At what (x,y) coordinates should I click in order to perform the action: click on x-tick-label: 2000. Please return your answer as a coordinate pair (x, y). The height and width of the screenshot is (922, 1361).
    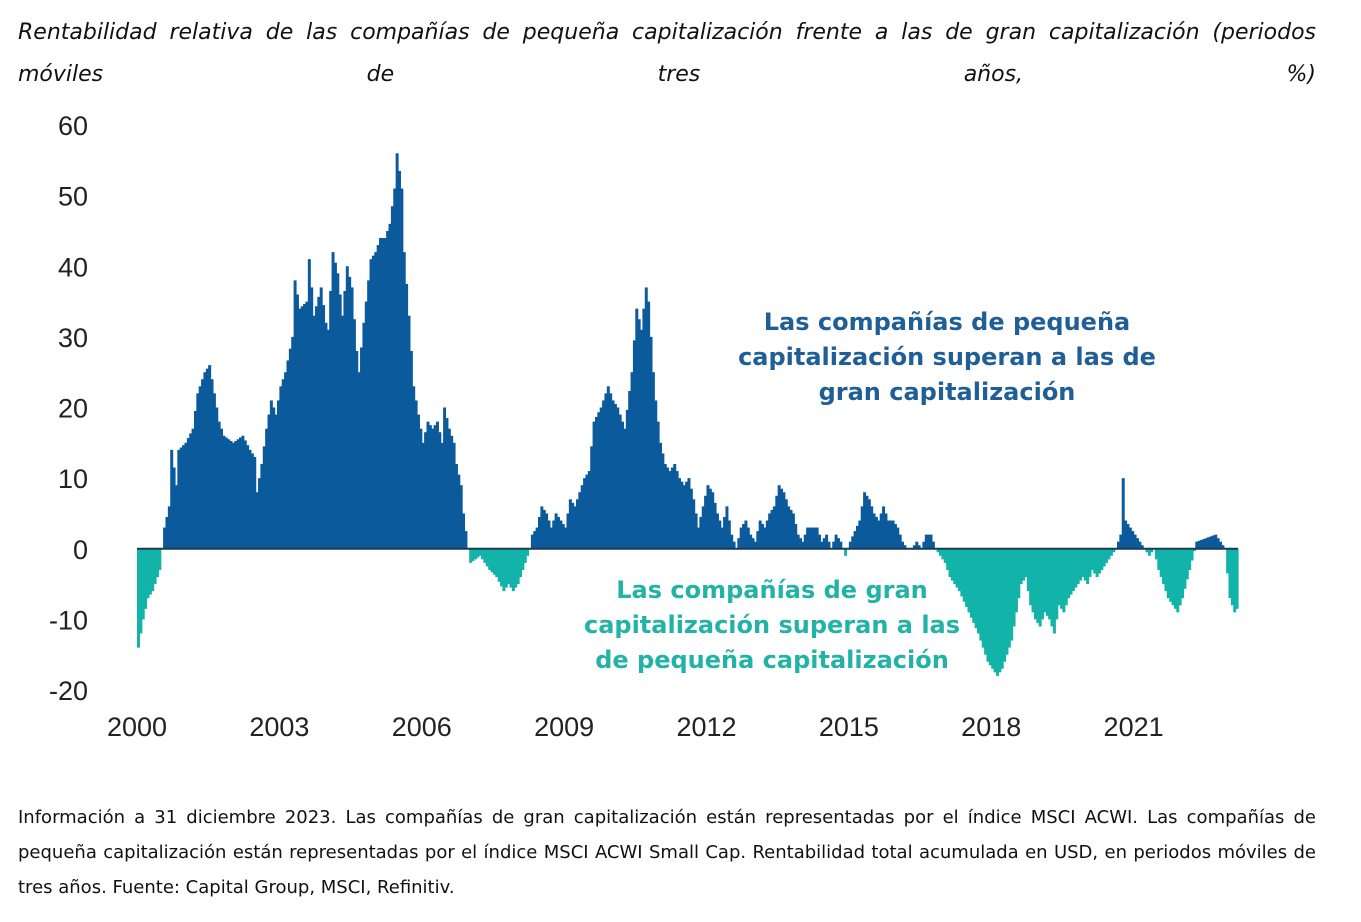
    Looking at the image, I should click on (137, 727).